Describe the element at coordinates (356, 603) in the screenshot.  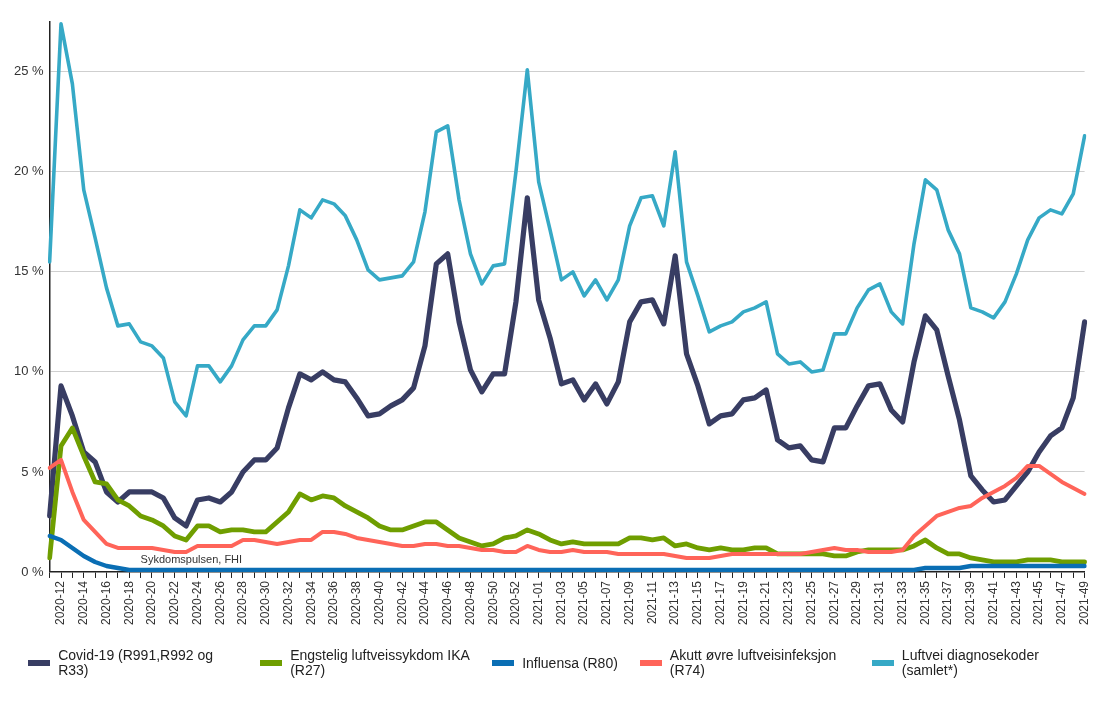
I see `x-tick-label: 2020-38` at that location.